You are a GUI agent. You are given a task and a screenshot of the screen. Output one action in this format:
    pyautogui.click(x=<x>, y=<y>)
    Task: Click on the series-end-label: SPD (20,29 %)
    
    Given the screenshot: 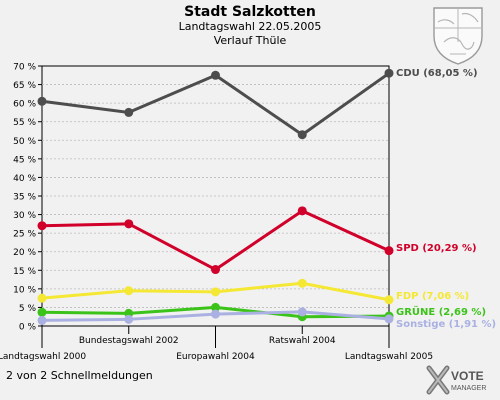 What is the action you would take?
    pyautogui.click(x=436, y=248)
    